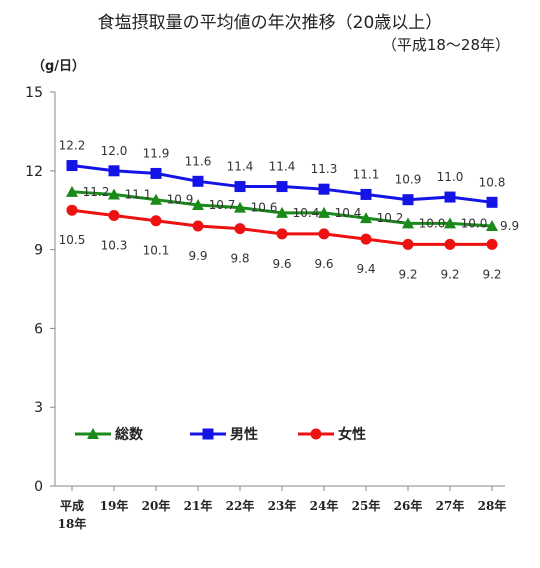 The width and height of the screenshot is (540, 568). I want to click on data-label: 9.8, so click(239, 259).